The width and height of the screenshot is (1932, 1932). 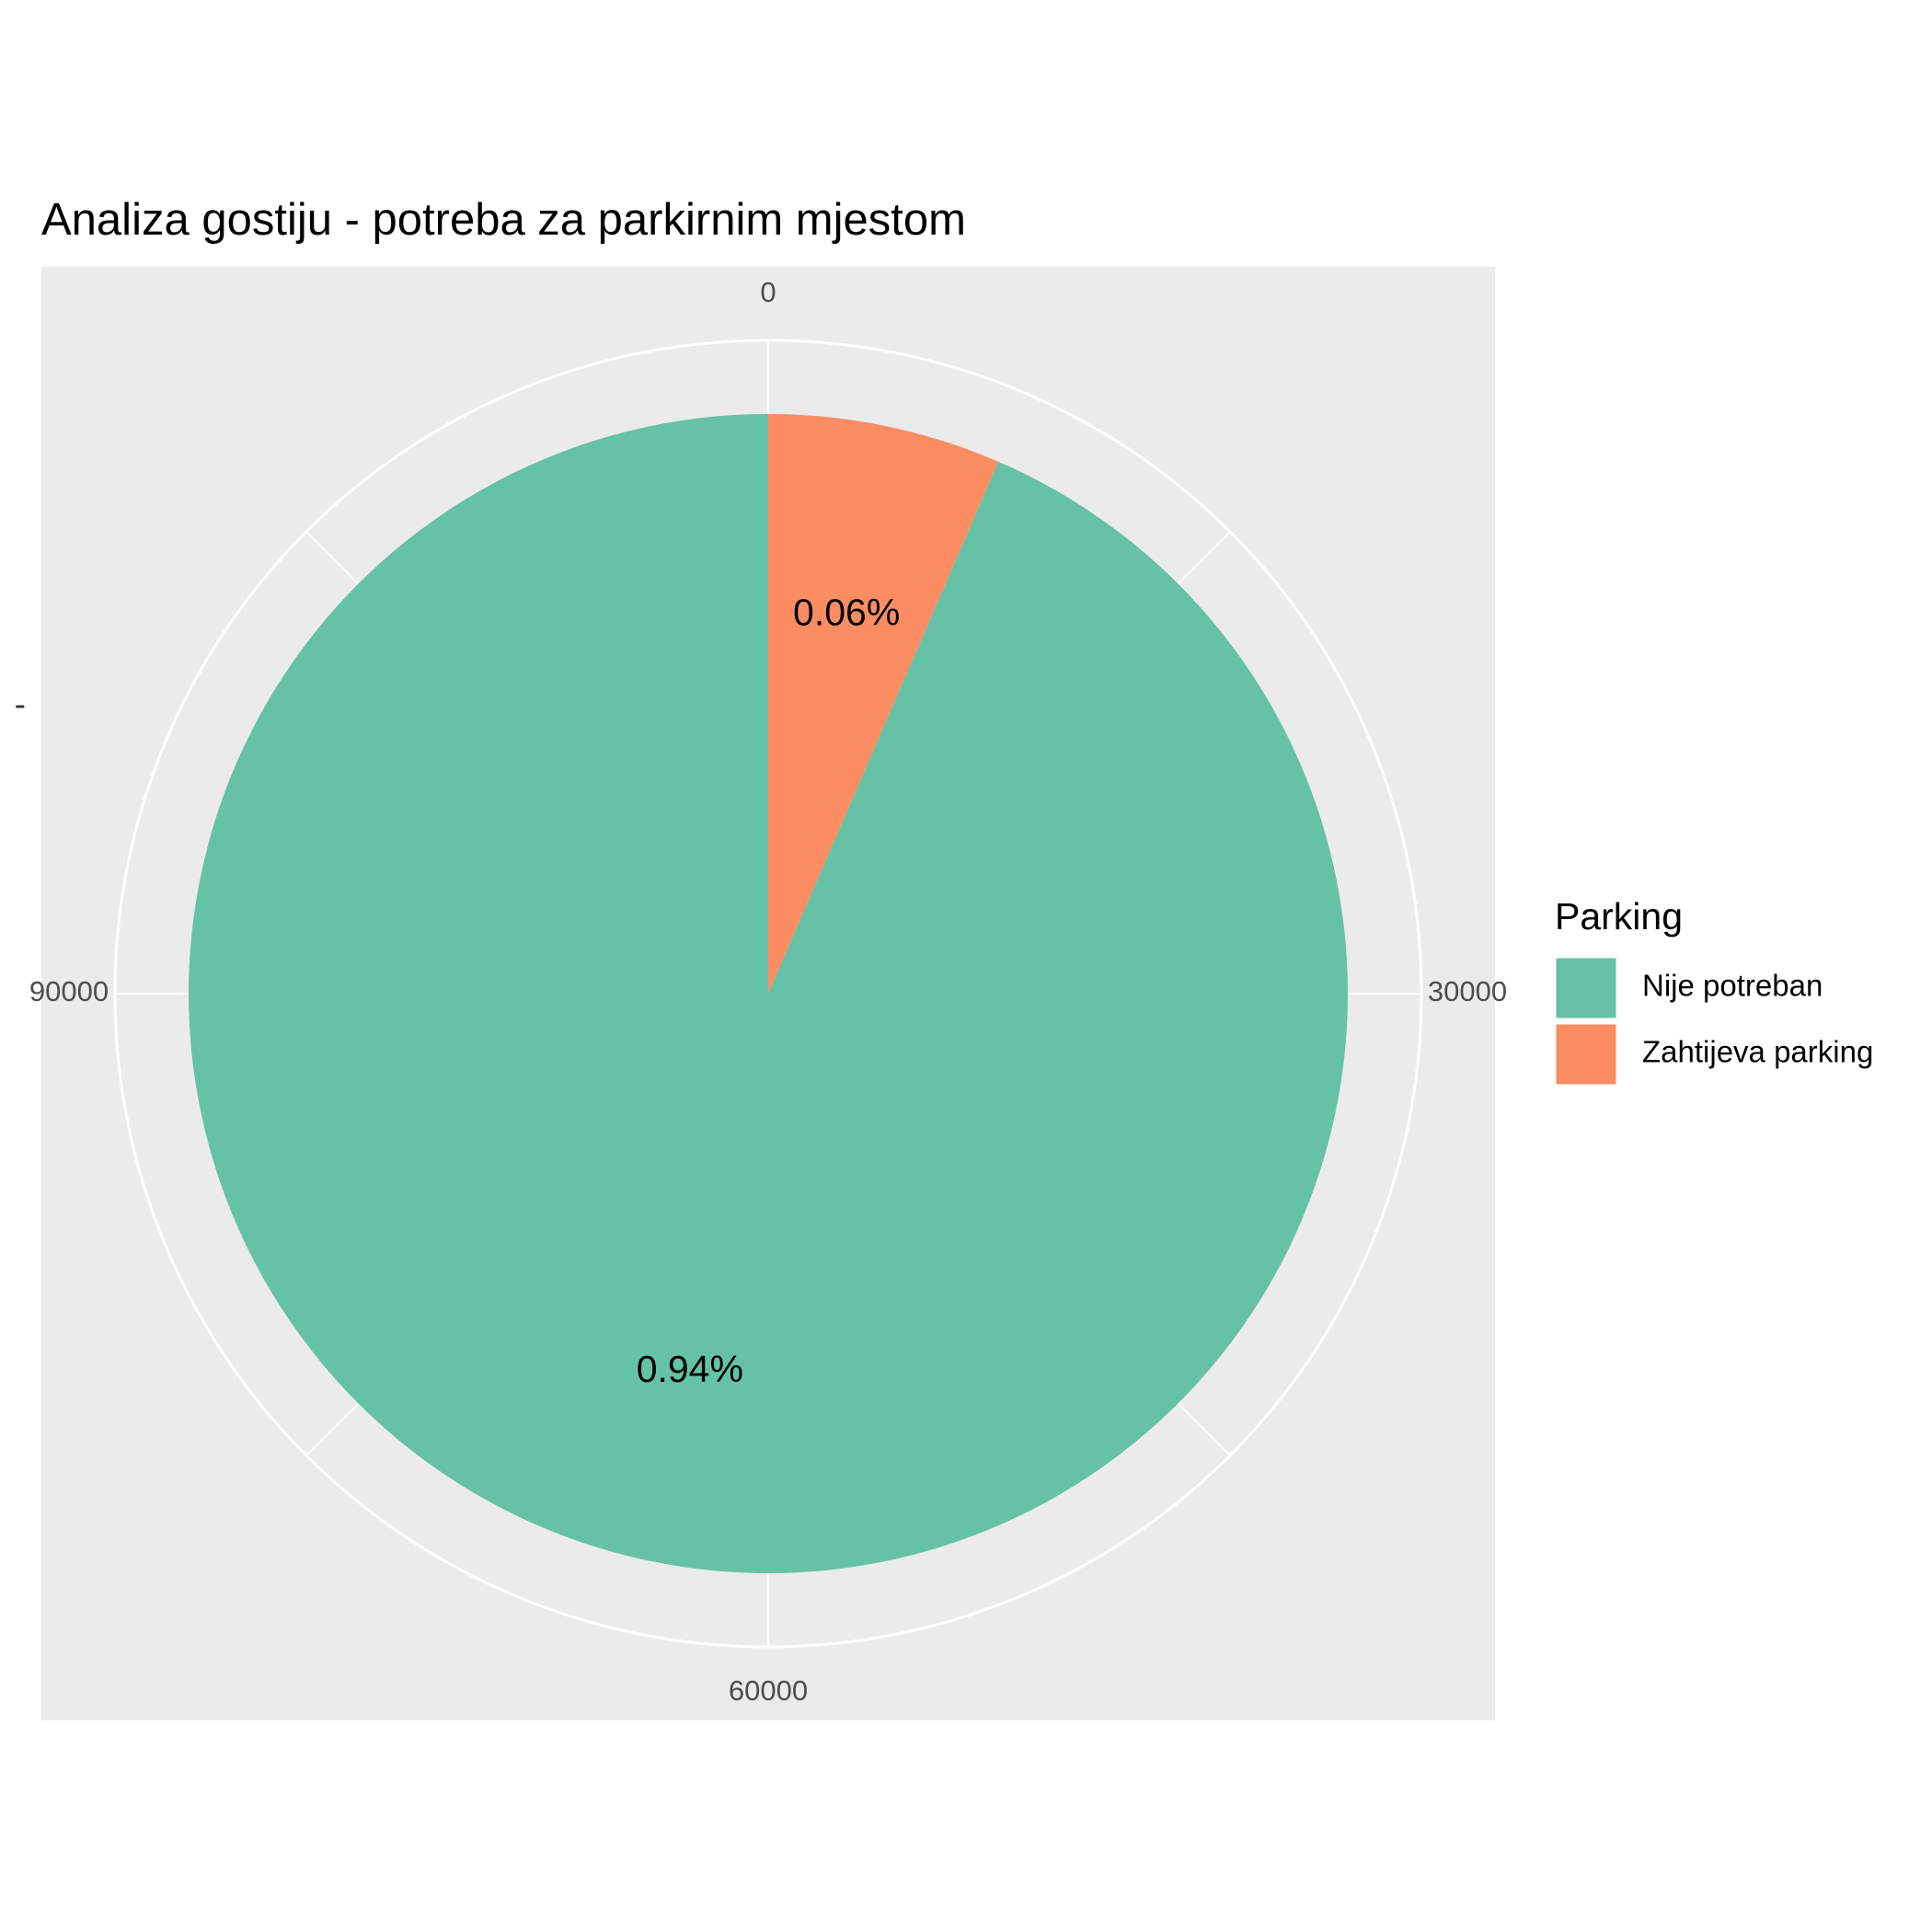 I want to click on slice-labels: 0.06% 0.94%, so click(x=769, y=991).